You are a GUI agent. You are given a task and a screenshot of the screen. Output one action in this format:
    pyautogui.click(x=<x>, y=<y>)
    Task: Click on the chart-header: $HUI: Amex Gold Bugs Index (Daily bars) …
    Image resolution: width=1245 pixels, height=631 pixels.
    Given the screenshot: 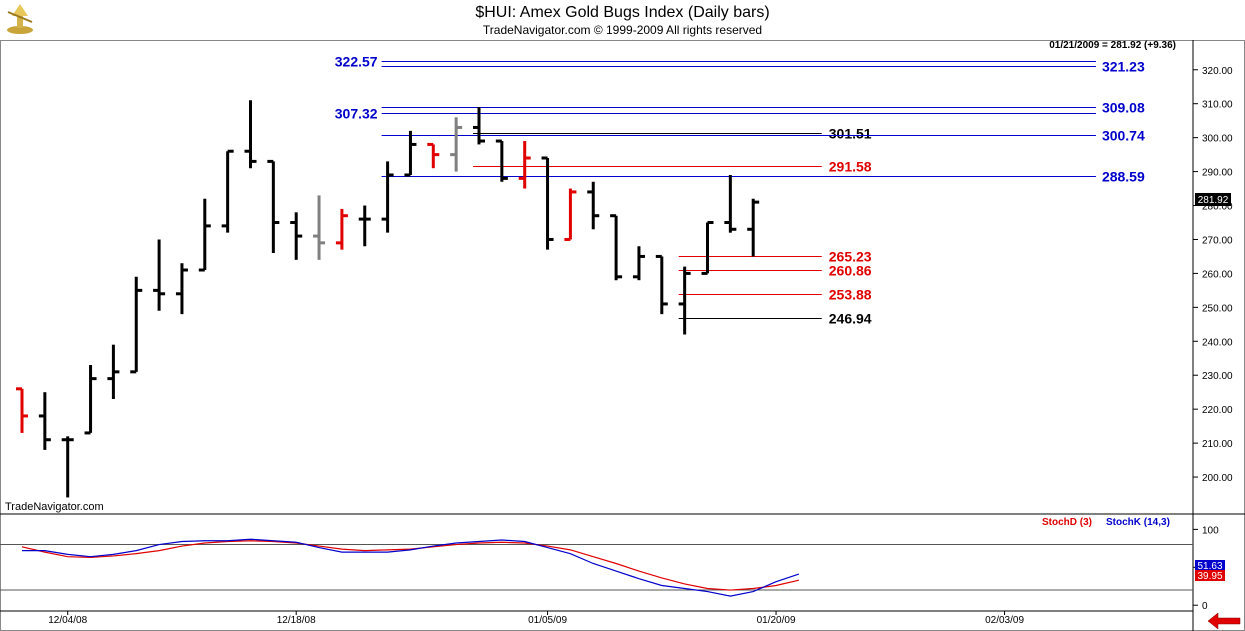 What is the action you would take?
    pyautogui.click(x=622, y=20)
    